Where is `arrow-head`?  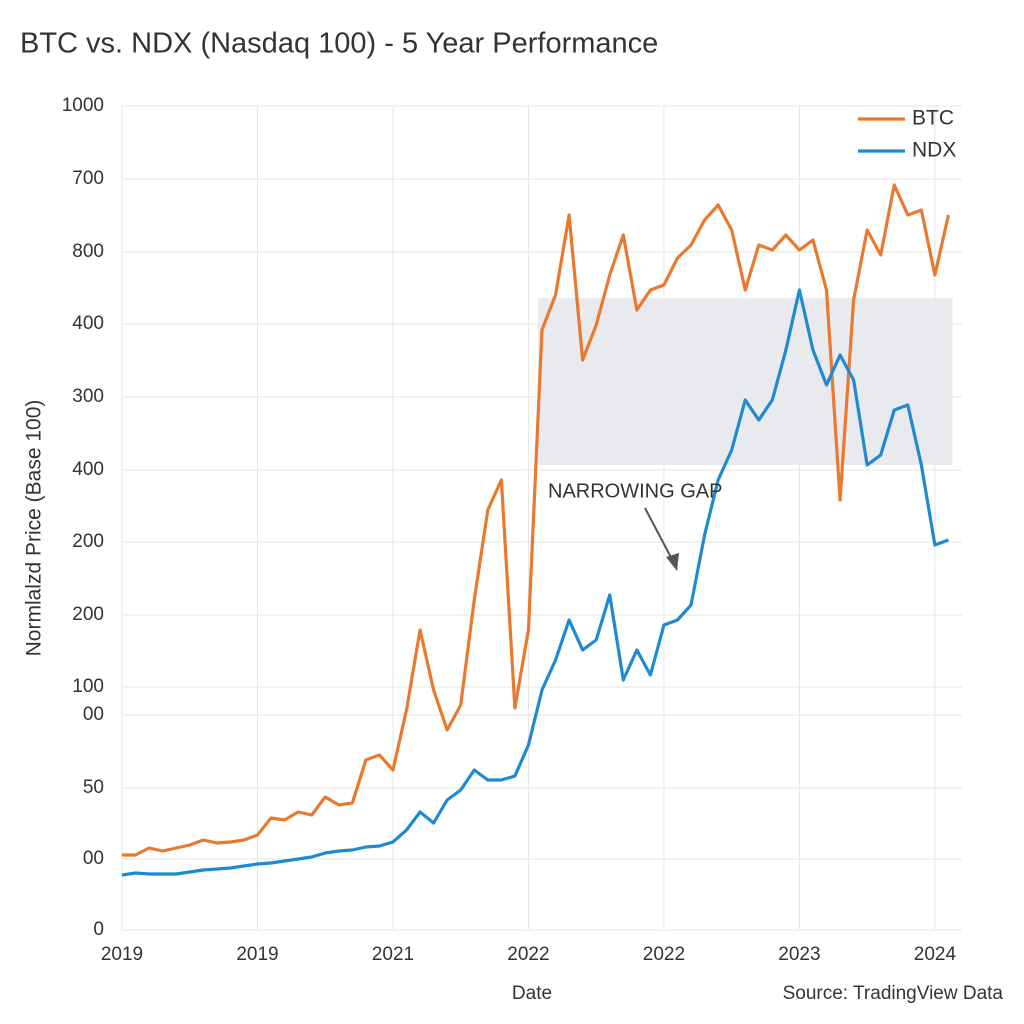 arrow-head is located at coordinates (672, 562).